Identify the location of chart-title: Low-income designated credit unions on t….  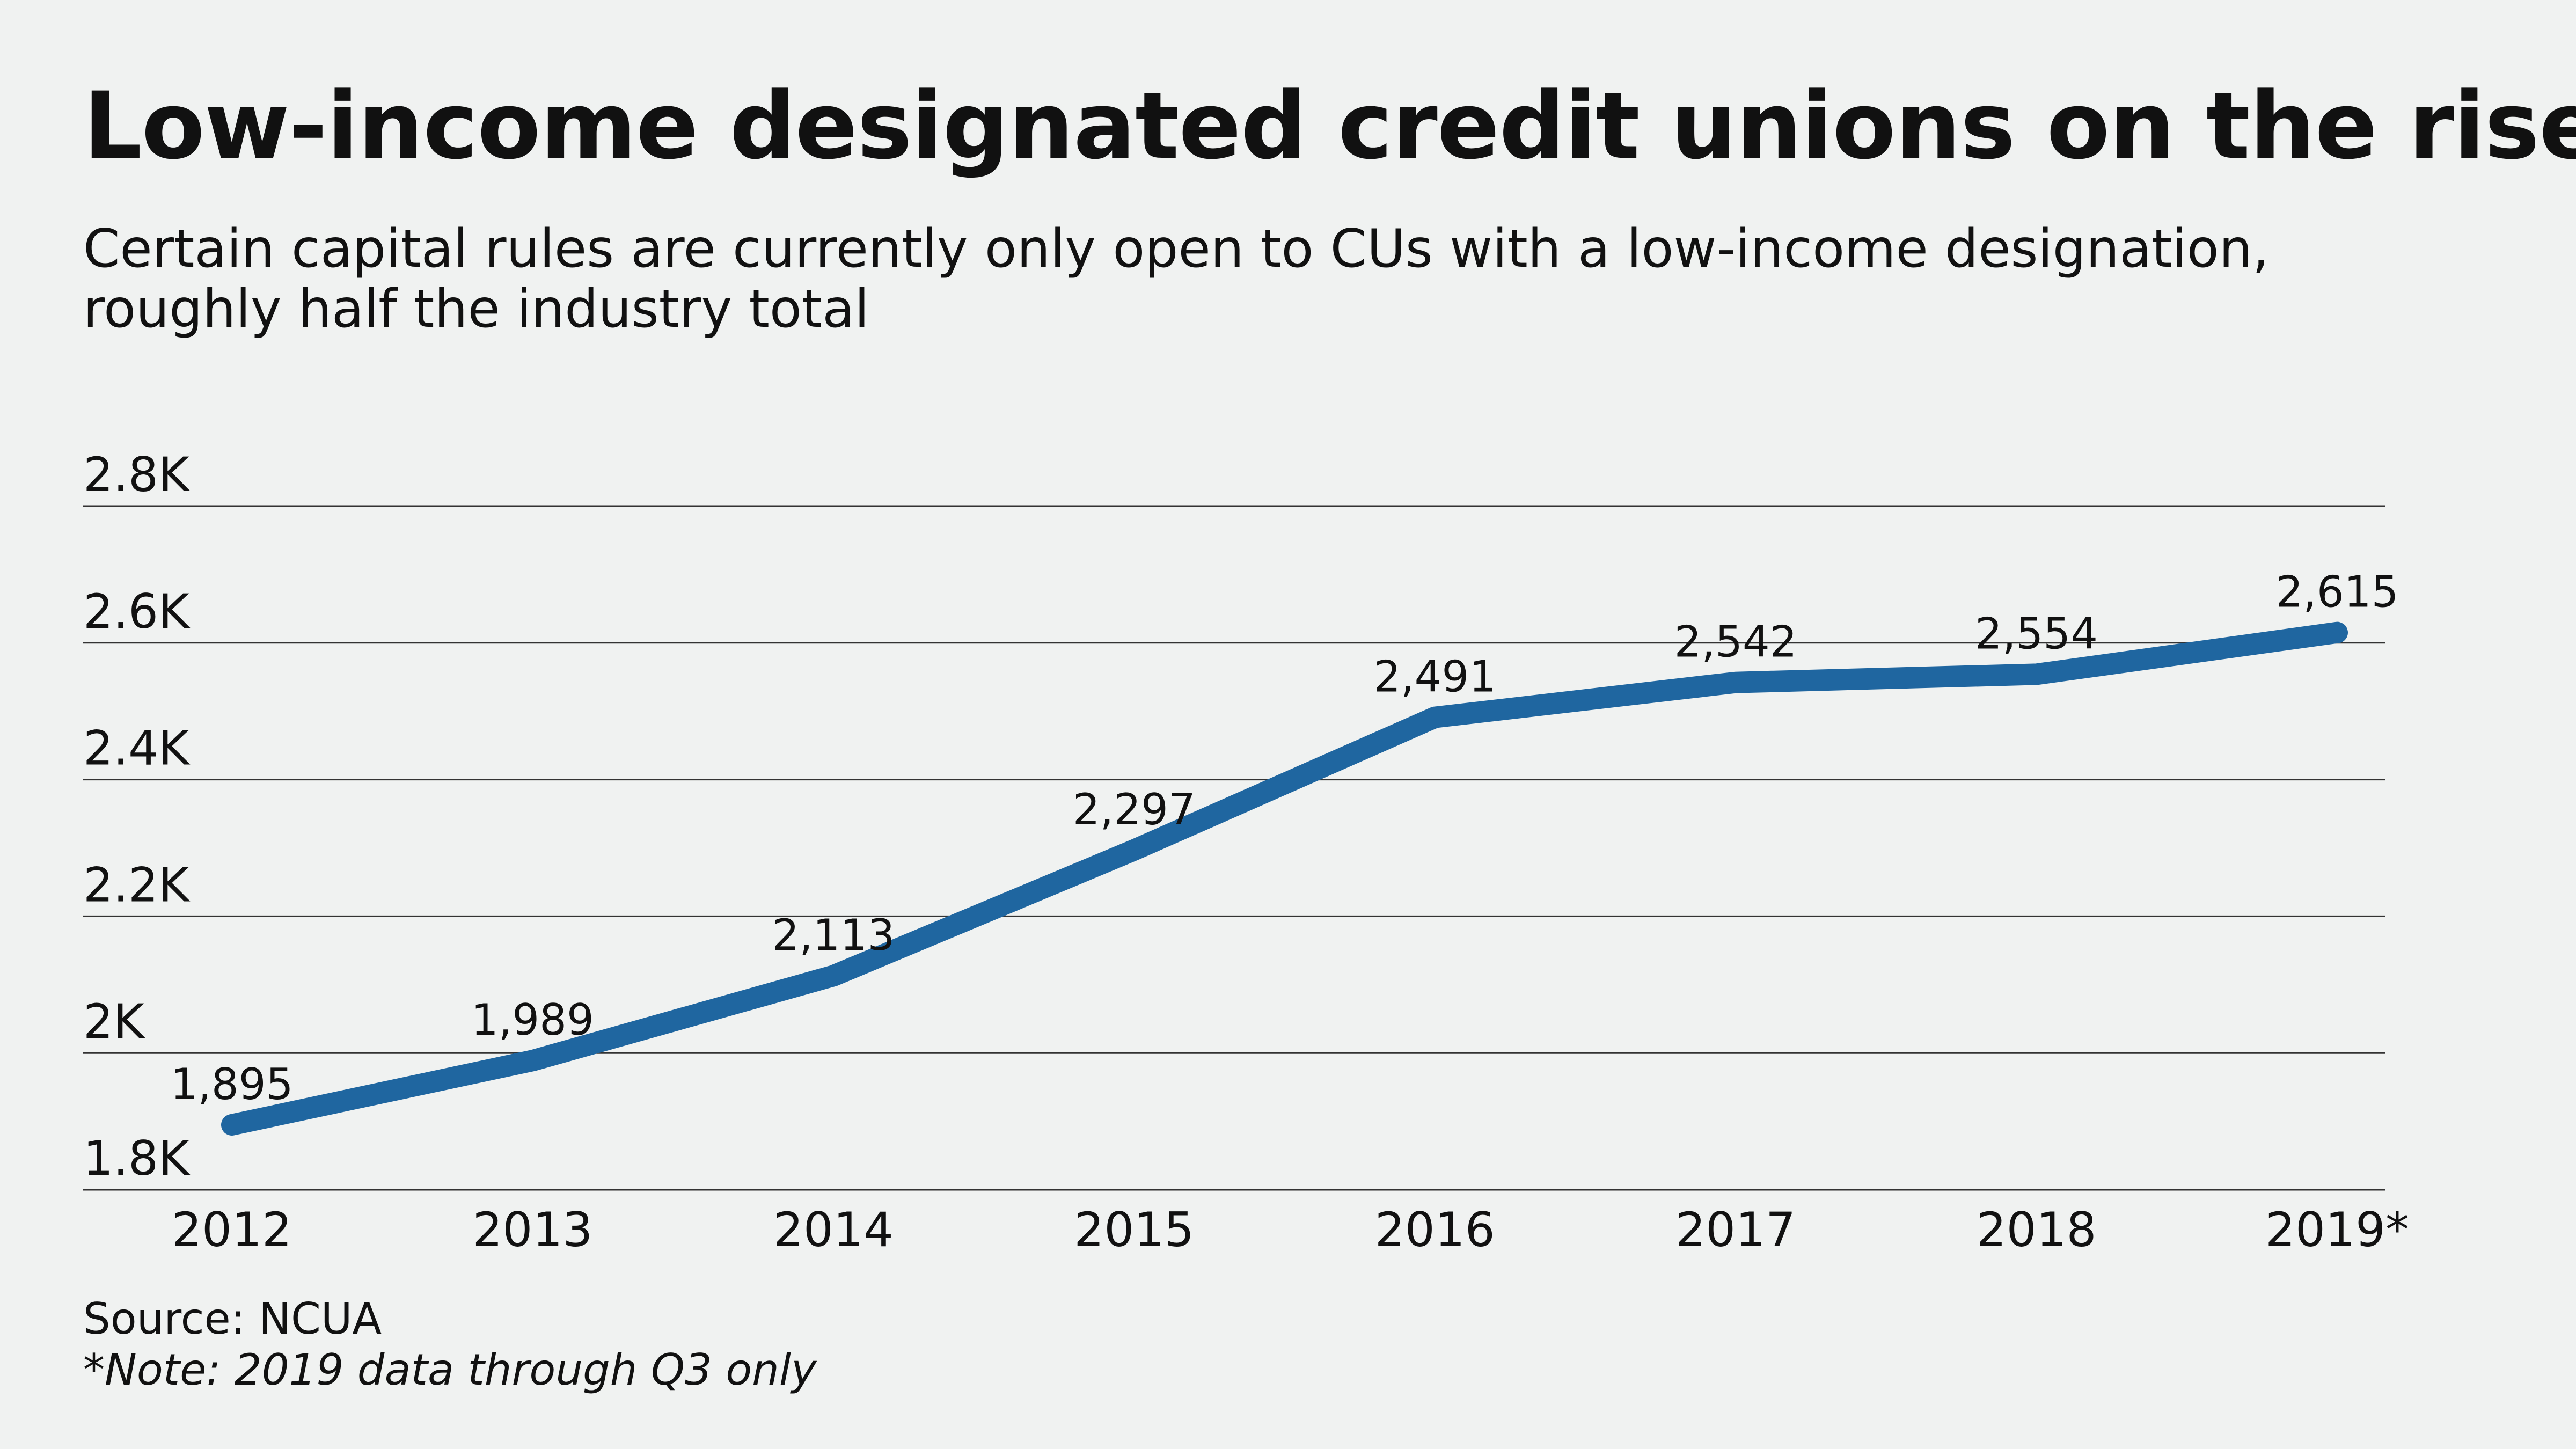
(1329, 126).